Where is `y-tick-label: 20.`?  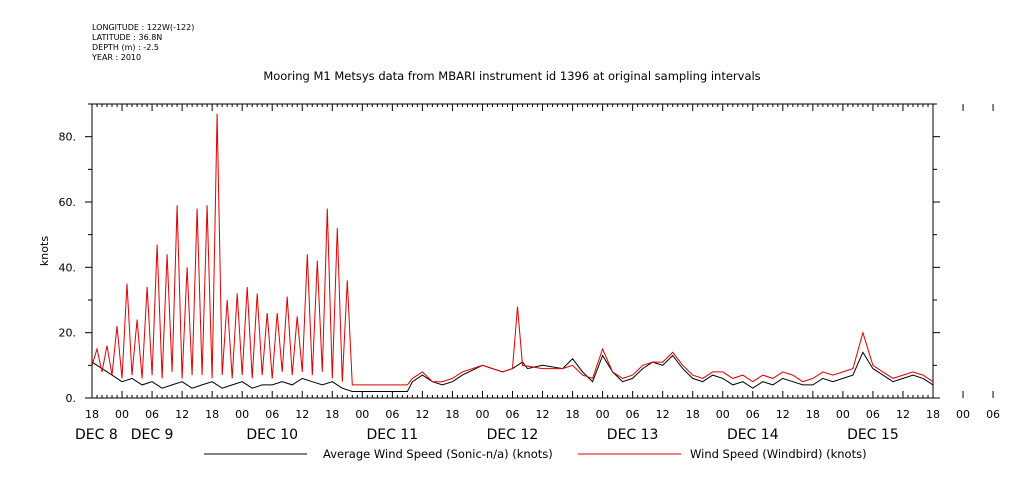
y-tick-label: 20. is located at coordinates (68, 333).